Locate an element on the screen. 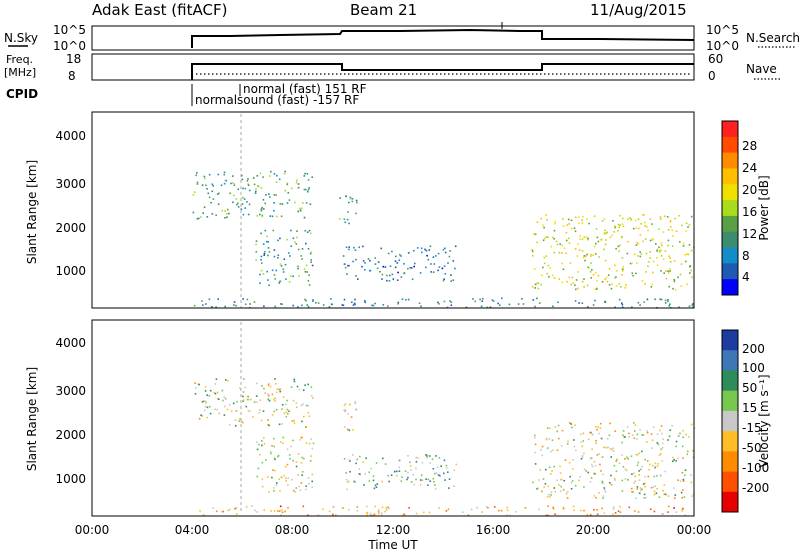 The image size is (800, 554). freq-tick-bottom: 8 is located at coordinates (72, 76).